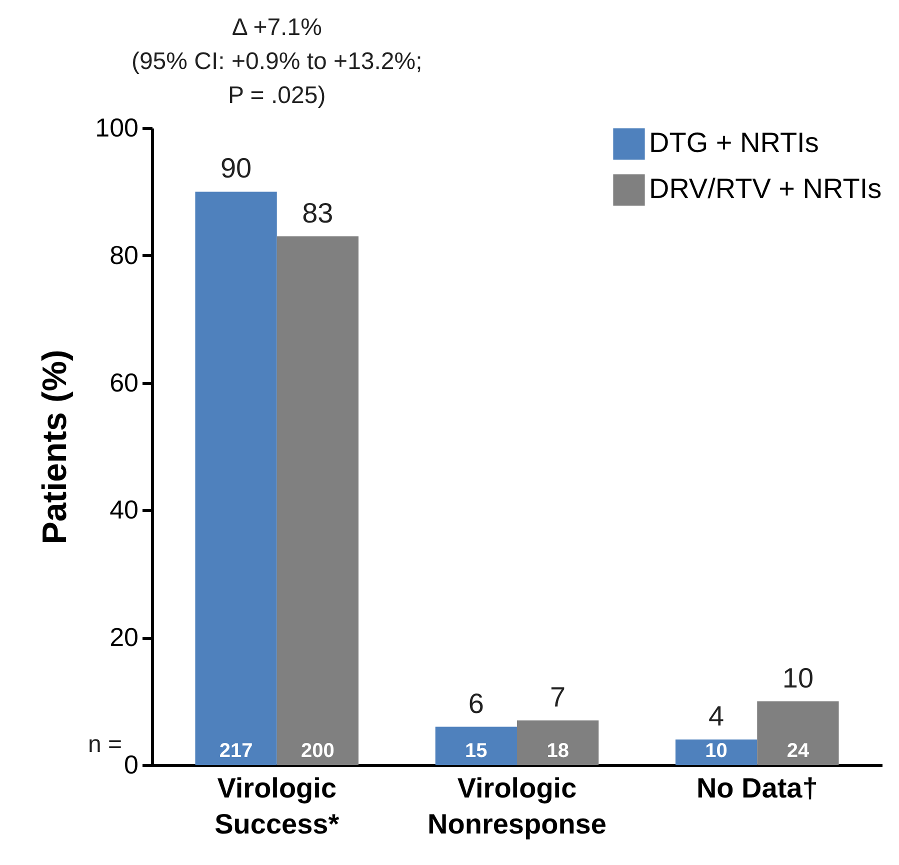 The height and width of the screenshot is (865, 899). What do you see at coordinates (318, 212) in the screenshot?
I see `data-label: 83` at bounding box center [318, 212].